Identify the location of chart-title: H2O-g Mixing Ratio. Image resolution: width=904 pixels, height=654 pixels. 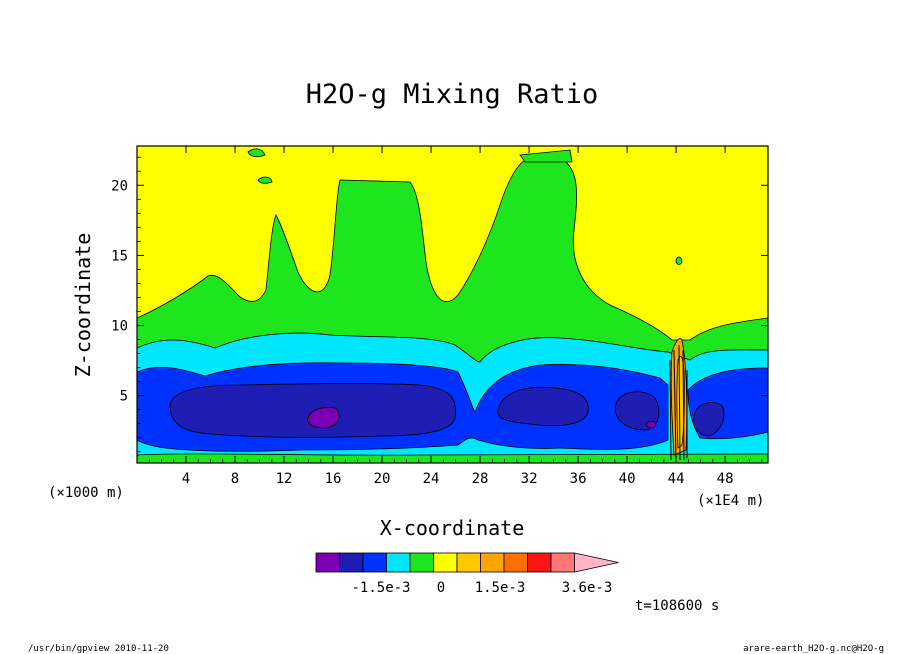
(452, 94).